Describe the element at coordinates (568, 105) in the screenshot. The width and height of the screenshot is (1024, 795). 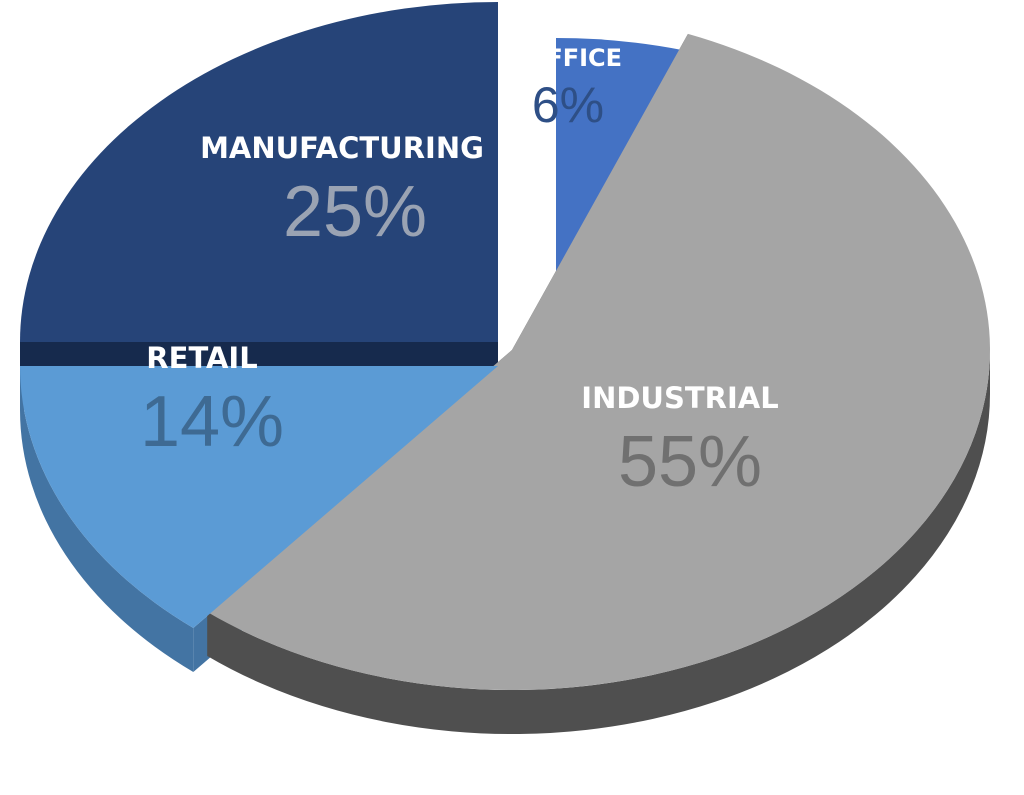
I see `slice-value-office: 6%` at that location.